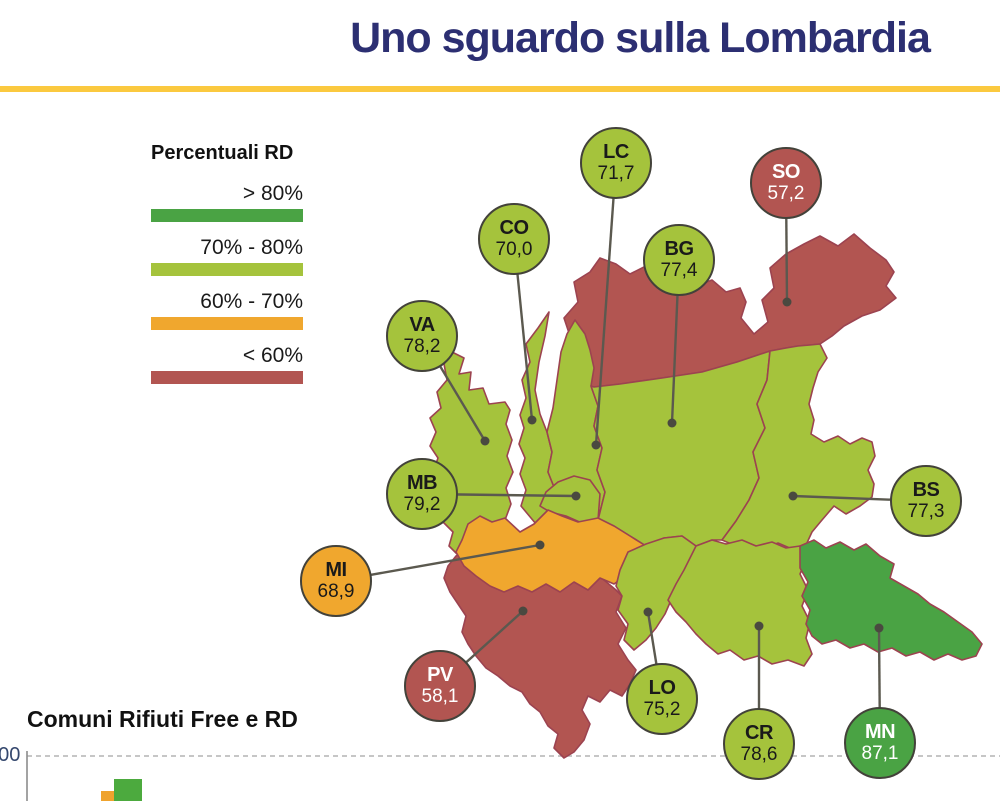 The width and height of the screenshot is (1000, 801). Describe the element at coordinates (336, 591) in the screenshot. I see `province-value: 68,9` at that location.